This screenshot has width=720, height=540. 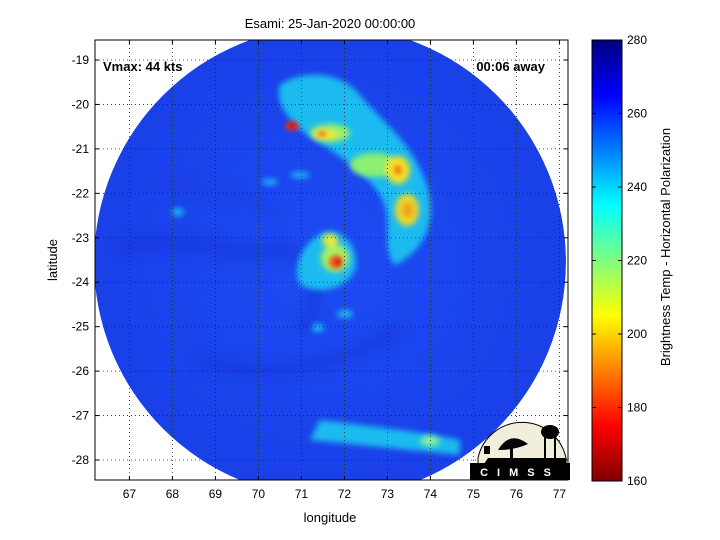 I want to click on y-tick-label: -25, so click(x=81, y=327).